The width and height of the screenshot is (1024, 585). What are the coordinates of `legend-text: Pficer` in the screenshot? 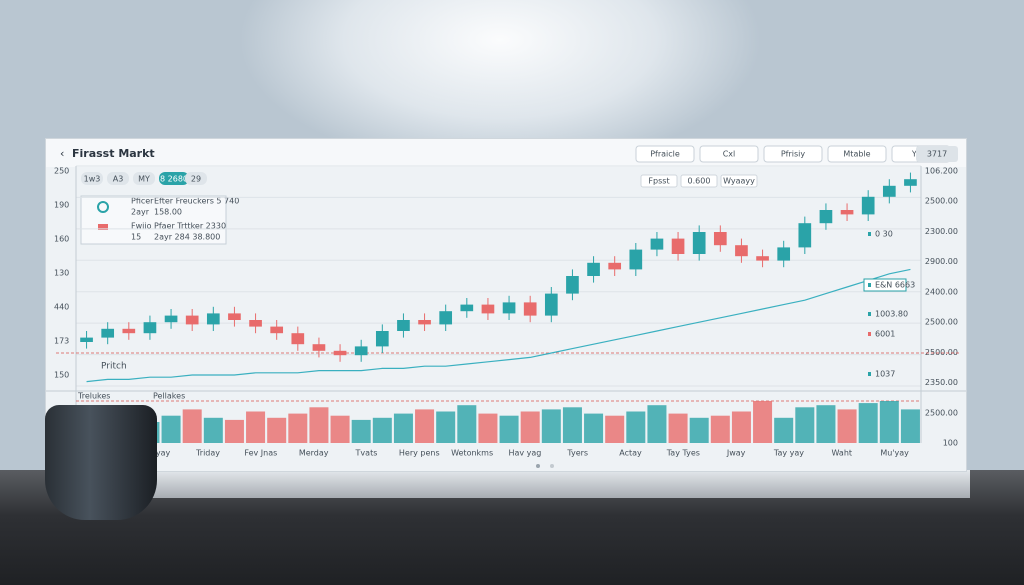 It's located at (142, 201).